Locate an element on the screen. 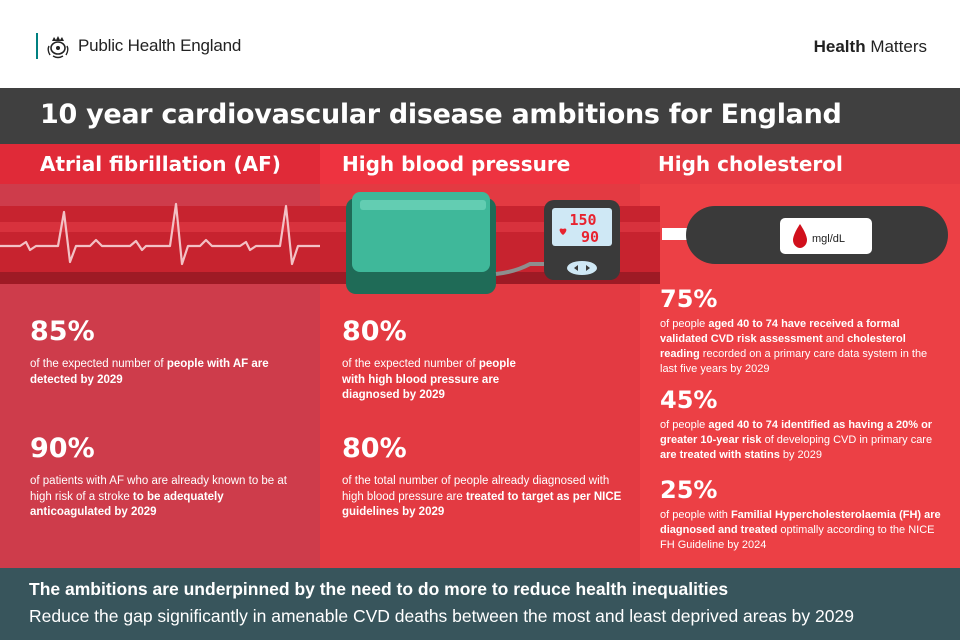 The image size is (960, 640). column-heading: High cholesterol is located at coordinates (750, 164).